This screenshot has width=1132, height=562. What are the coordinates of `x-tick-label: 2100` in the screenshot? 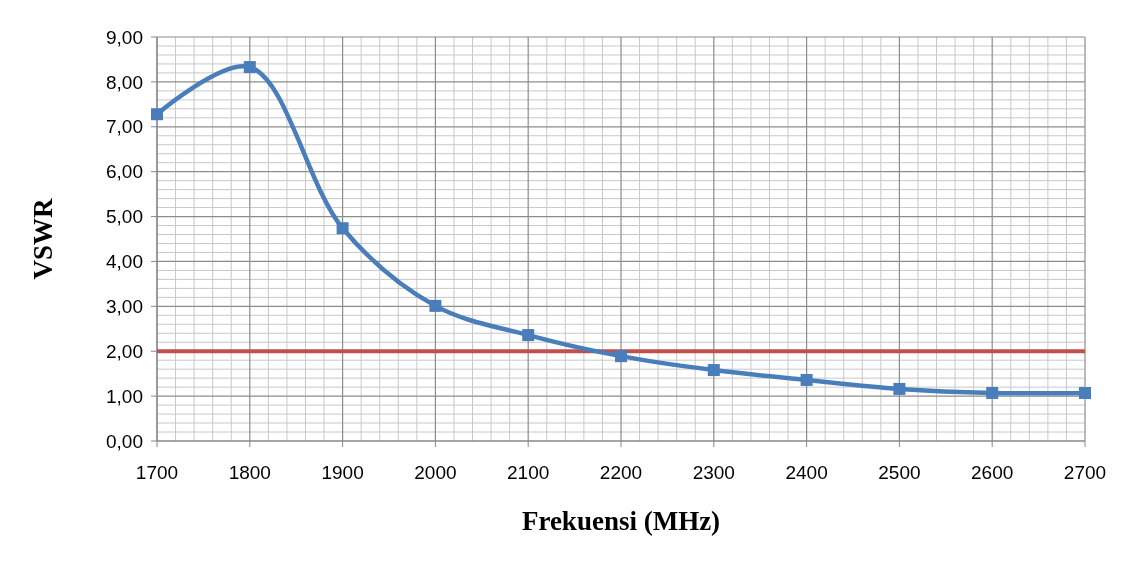 It's located at (528, 472).